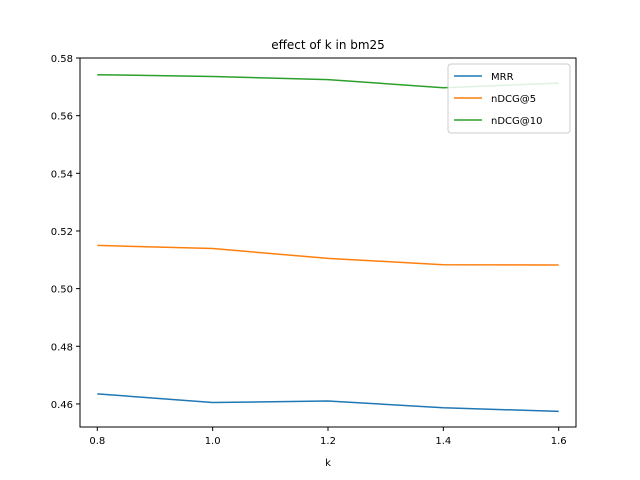  What do you see at coordinates (513, 99) in the screenshot?
I see `legend-label: nDCG@5` at bounding box center [513, 99].